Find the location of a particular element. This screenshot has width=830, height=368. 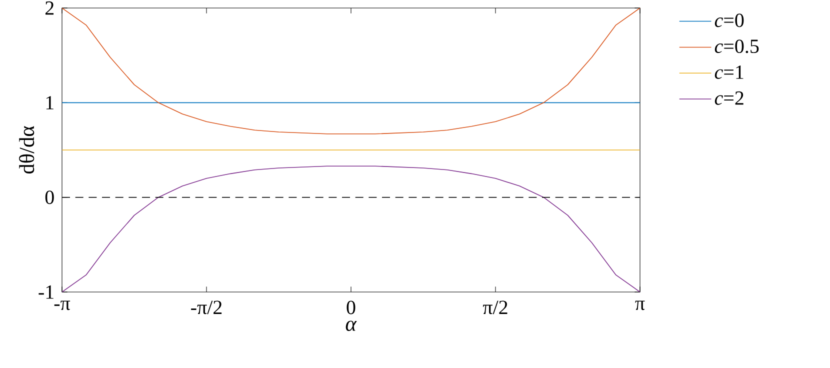

legend-label: c=1 is located at coordinates (729, 72).